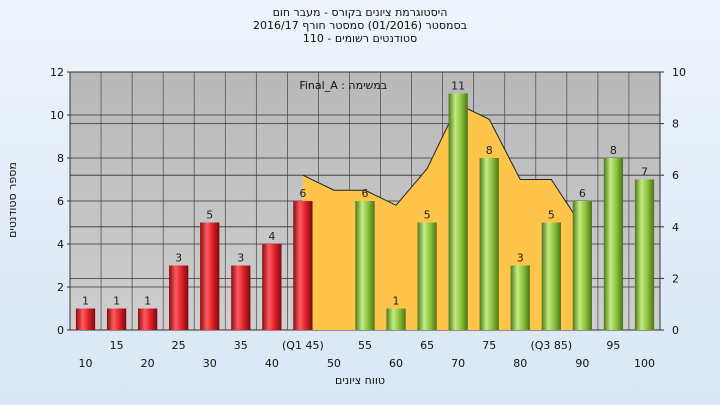  I want to click on data-label: 7, so click(644, 172).